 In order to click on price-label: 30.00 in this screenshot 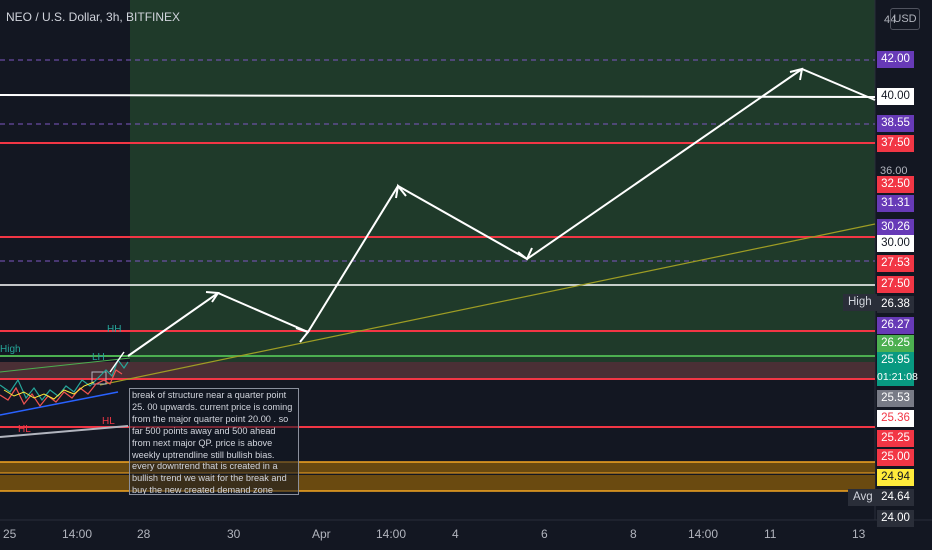, I will do `click(895, 243)`.